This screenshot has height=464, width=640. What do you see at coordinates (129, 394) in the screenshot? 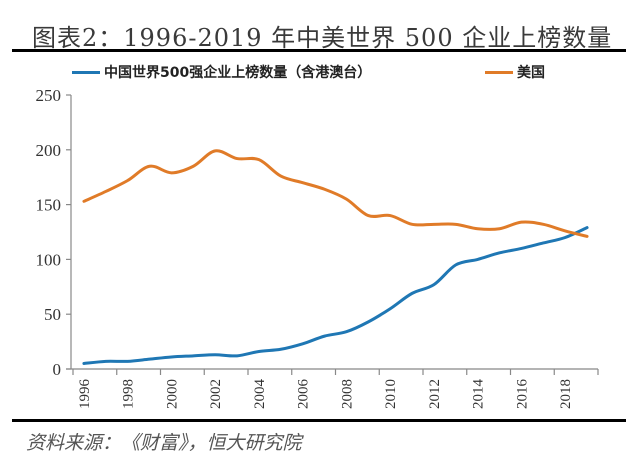
I see `x-tick-label: 1998` at bounding box center [129, 394].